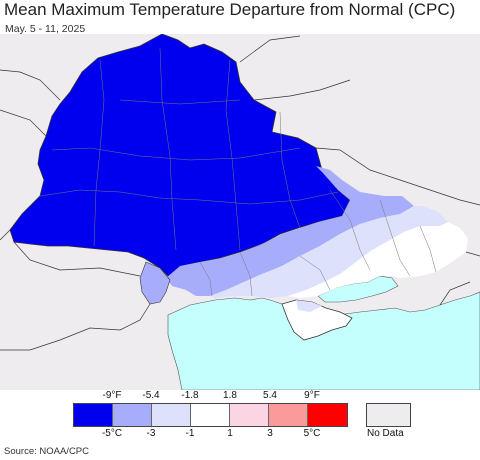 The width and height of the screenshot is (480, 460). What do you see at coordinates (155, 283) in the screenshot?
I see `region-moldova` at bounding box center [155, 283].